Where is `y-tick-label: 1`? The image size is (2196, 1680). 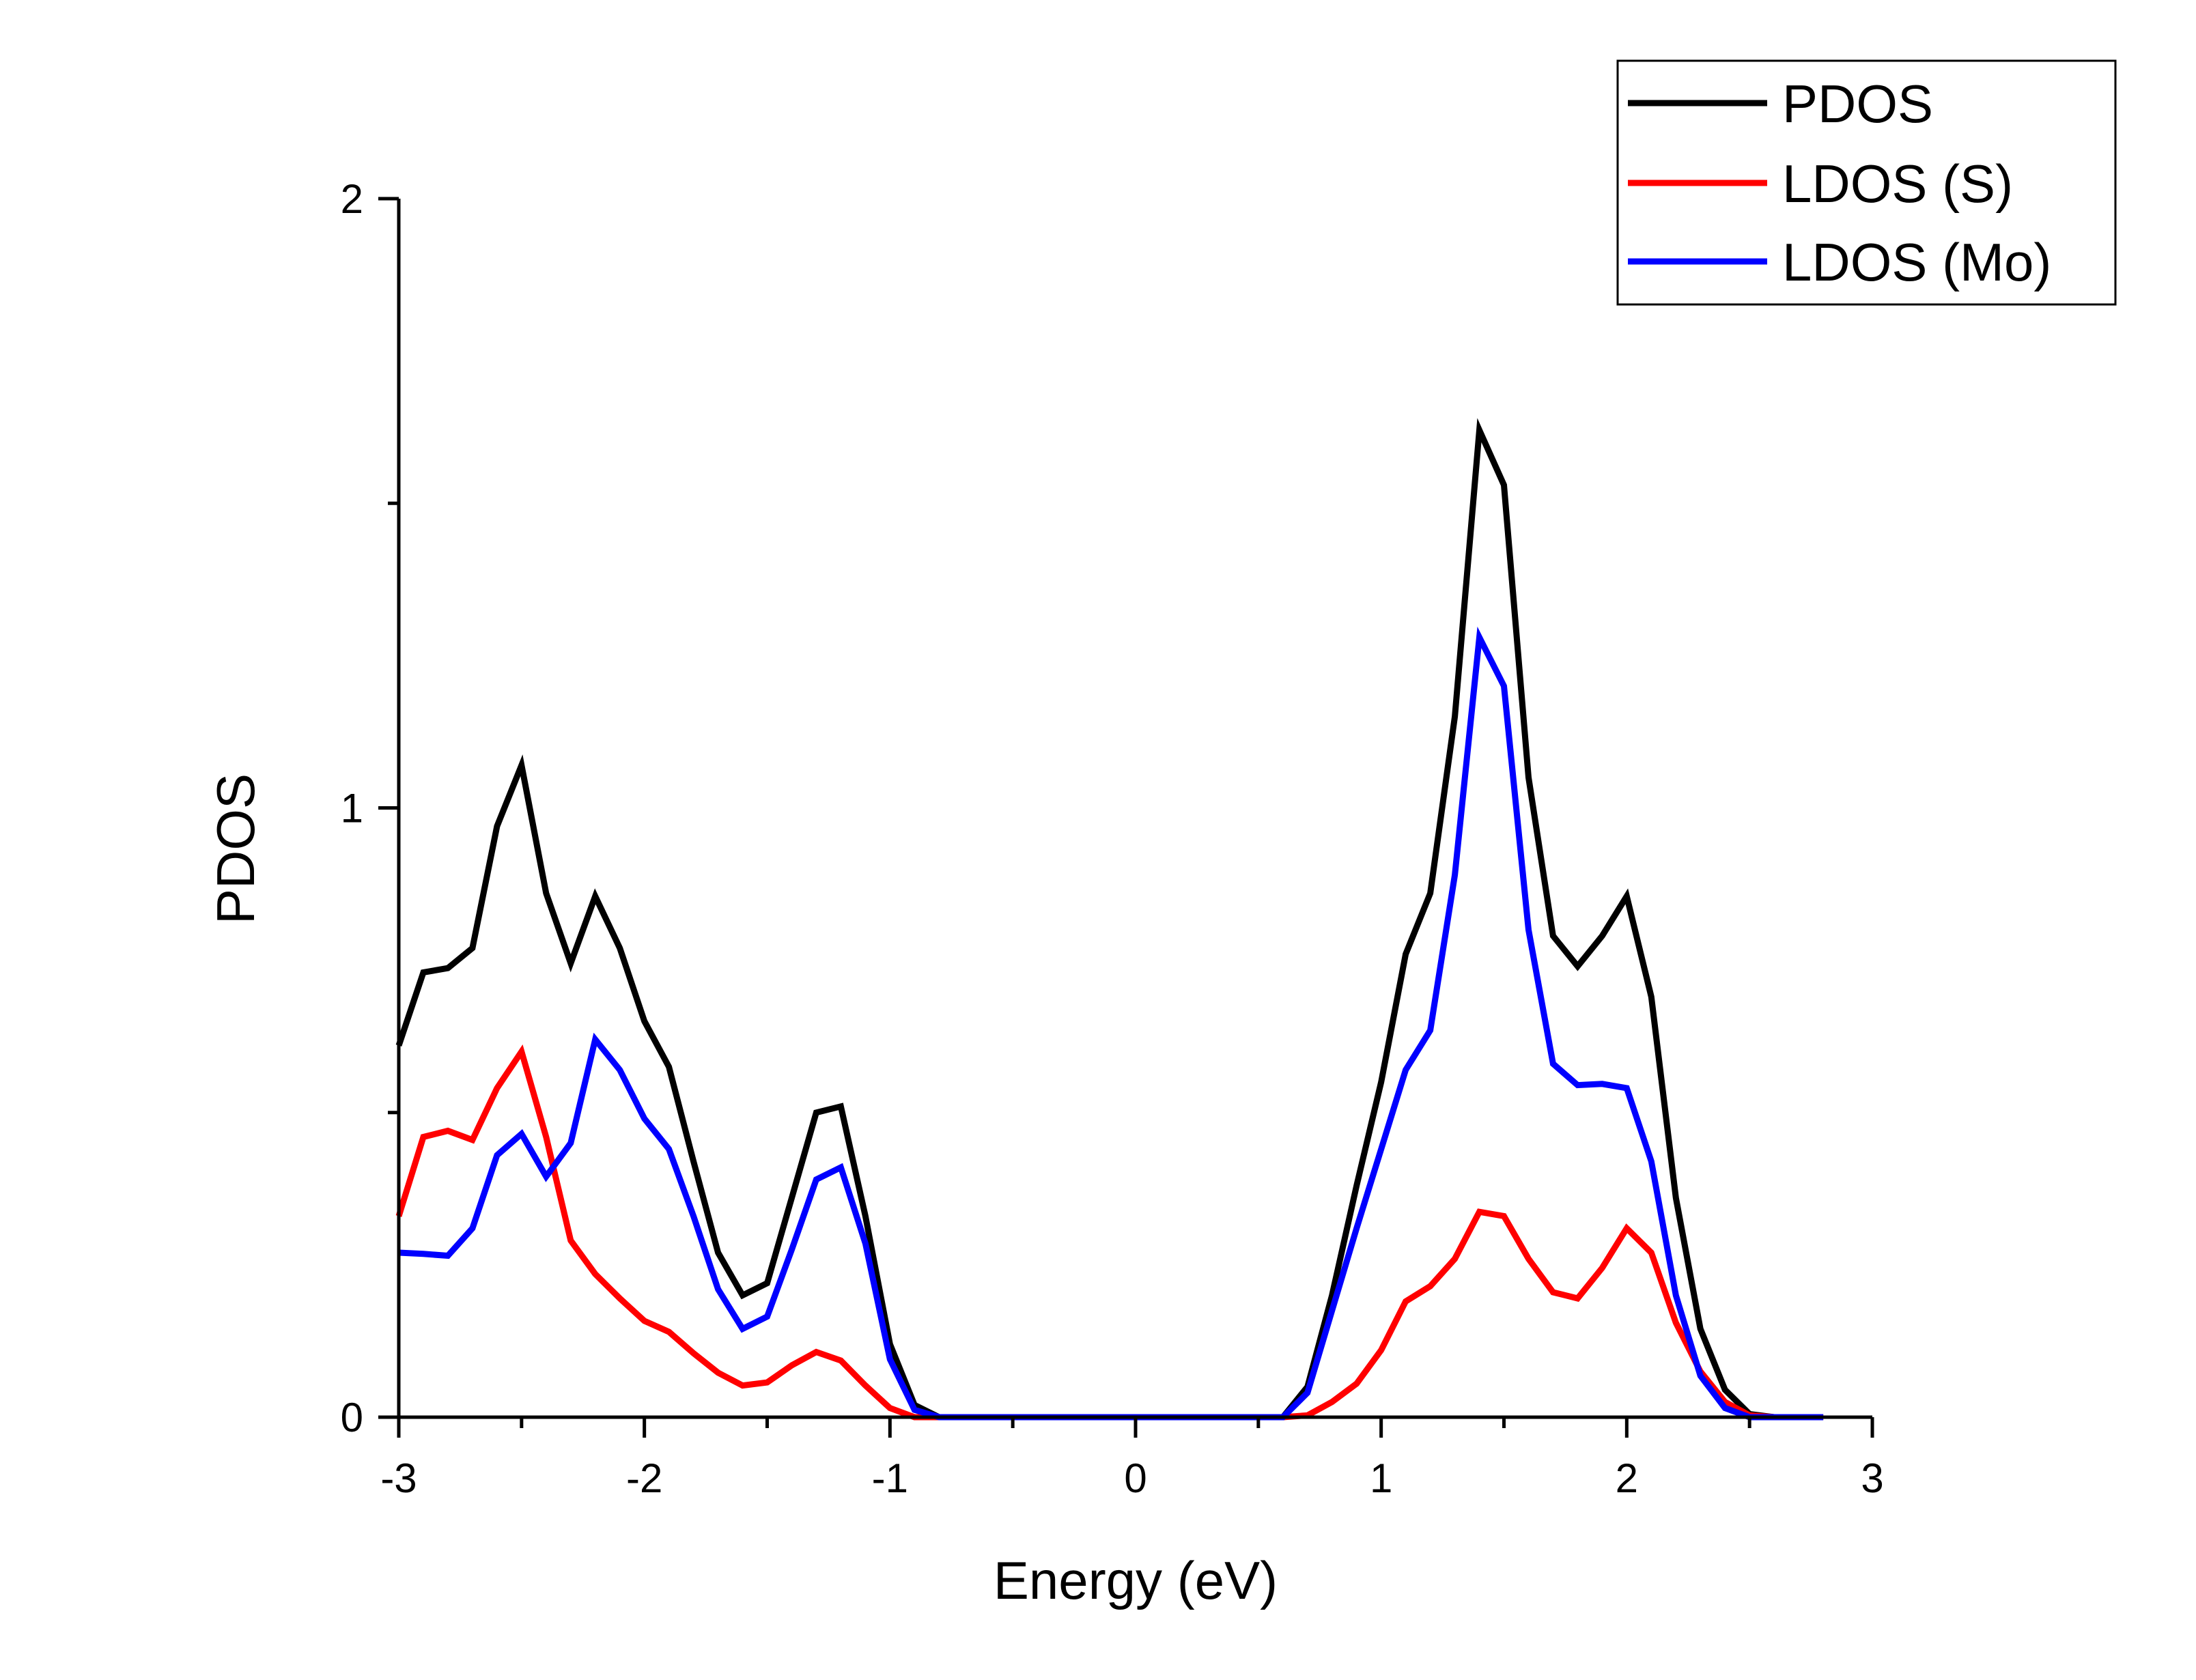
y-tick-label: 1 is located at coordinates (352, 808).